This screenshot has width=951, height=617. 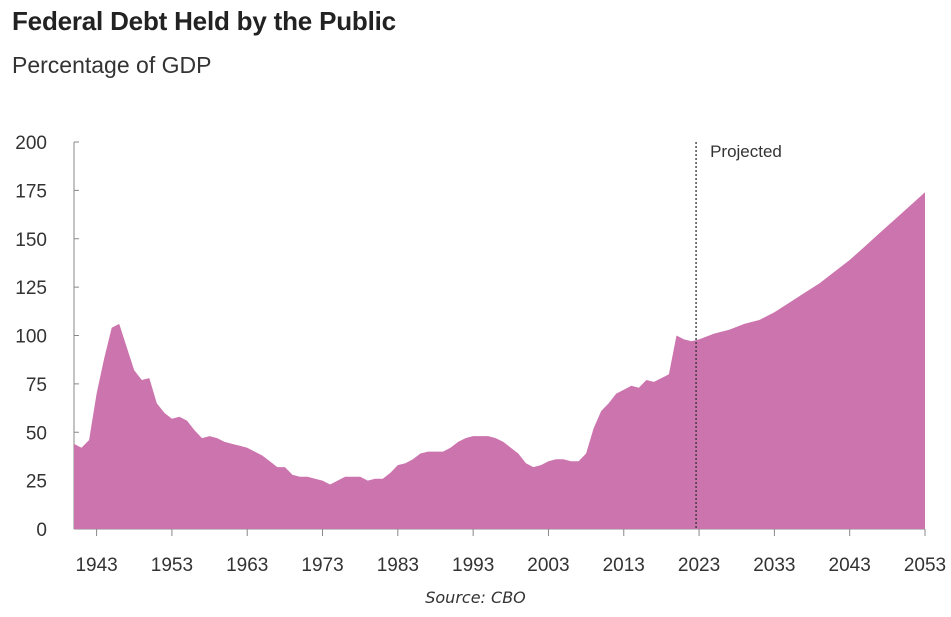 What do you see at coordinates (31, 288) in the screenshot?
I see `y-tick-label: 125` at bounding box center [31, 288].